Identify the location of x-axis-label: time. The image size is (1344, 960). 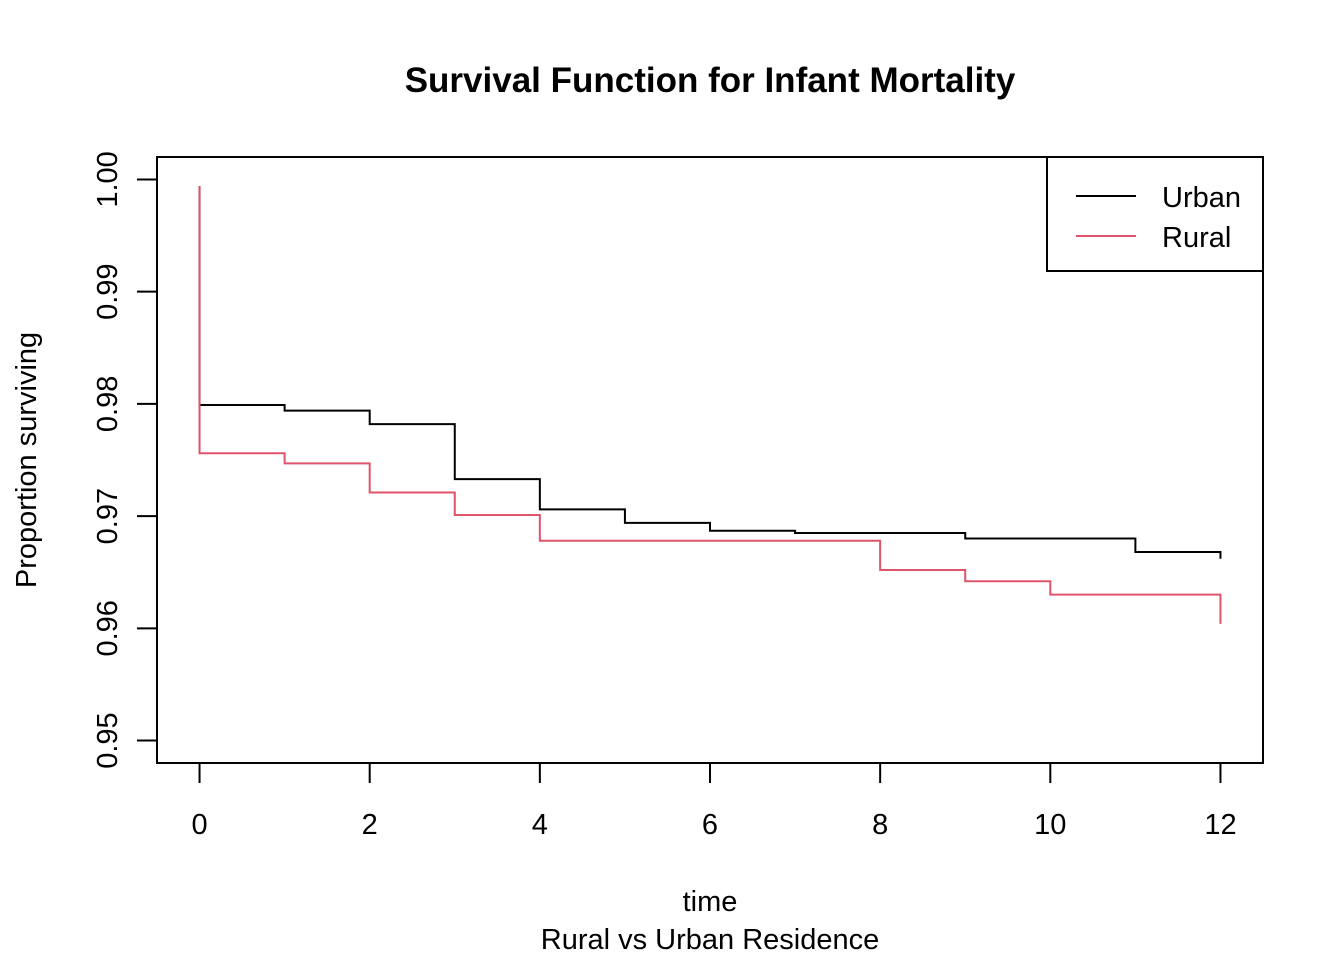
(710, 902).